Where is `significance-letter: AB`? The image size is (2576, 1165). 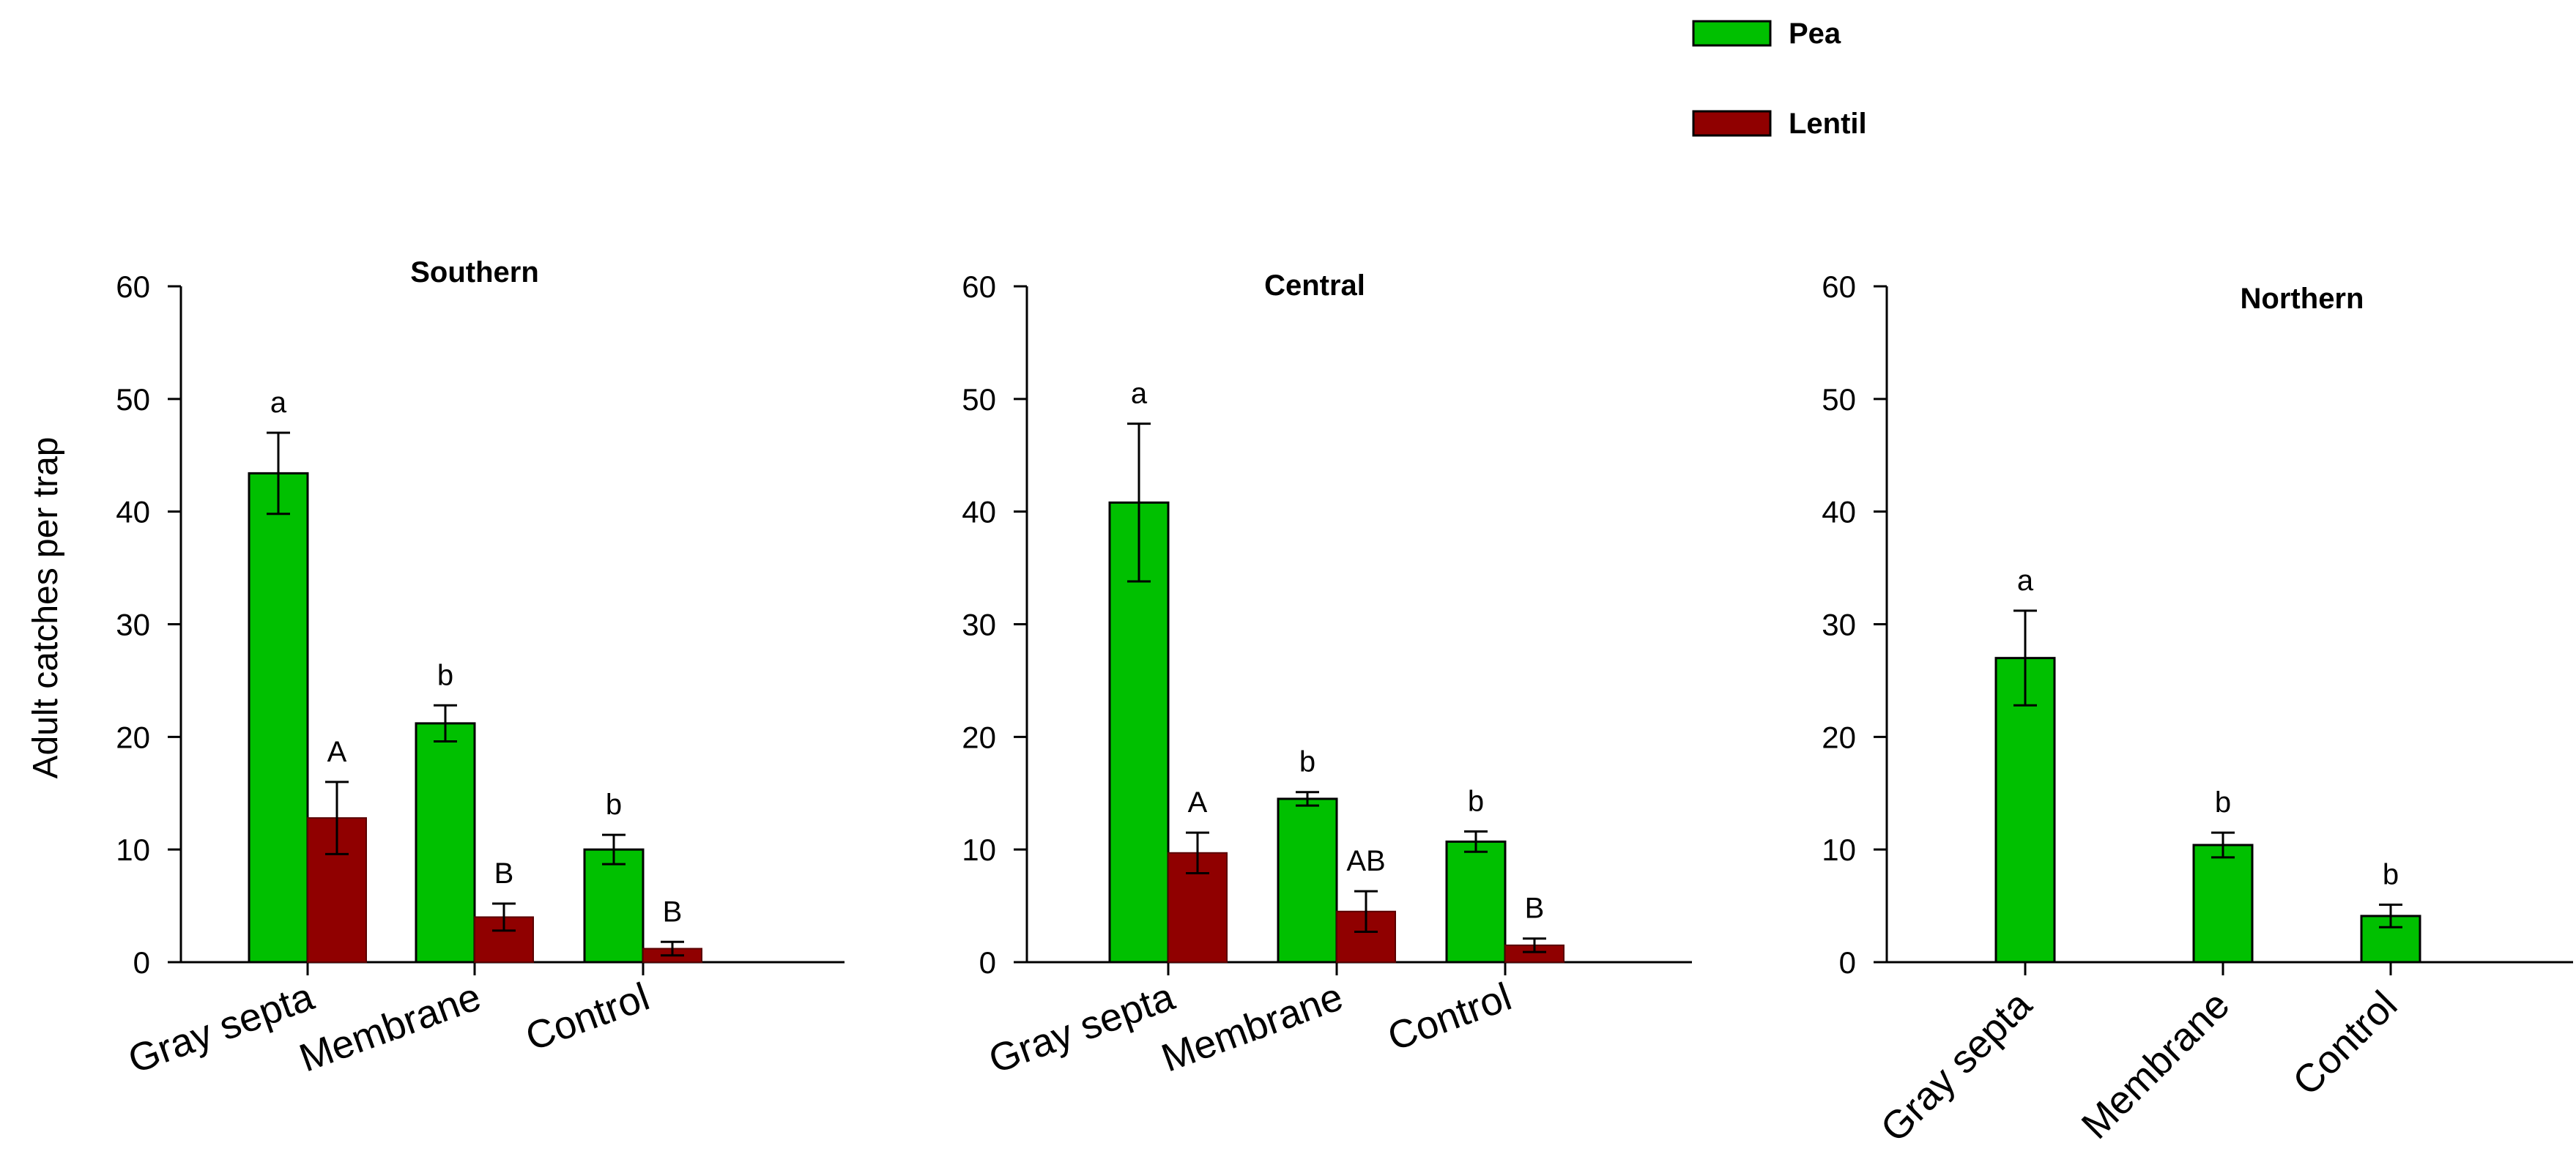 significance-letter: AB is located at coordinates (1365, 861).